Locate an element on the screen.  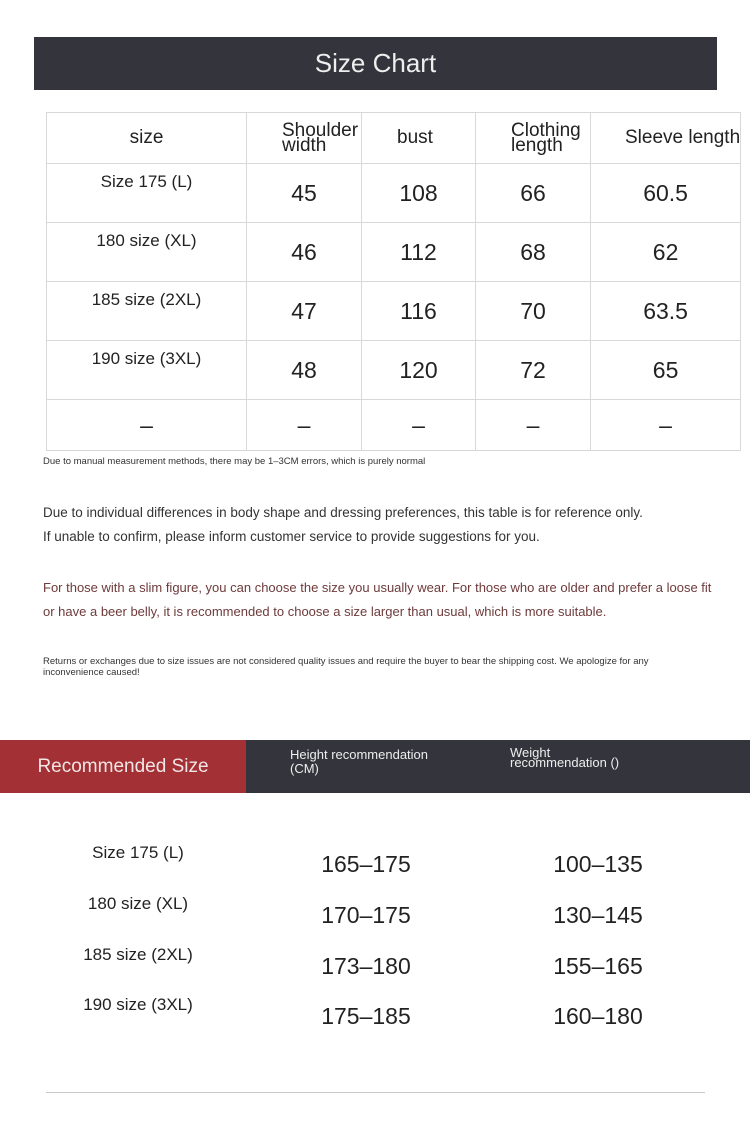
header-clothing-length: Clothing length is located at coordinates (533, 138).